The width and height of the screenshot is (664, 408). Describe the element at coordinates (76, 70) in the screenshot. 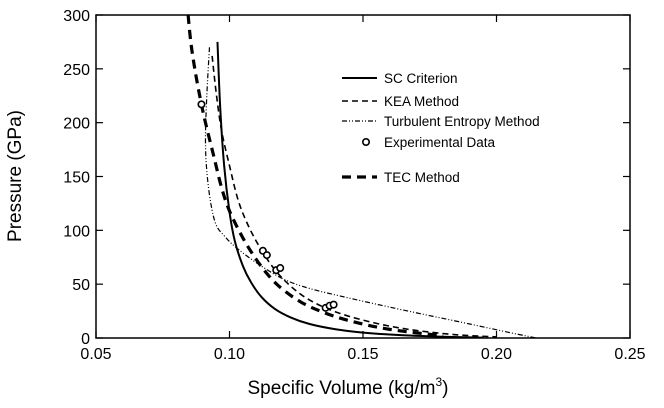

I see `y-tick-label: 250` at that location.